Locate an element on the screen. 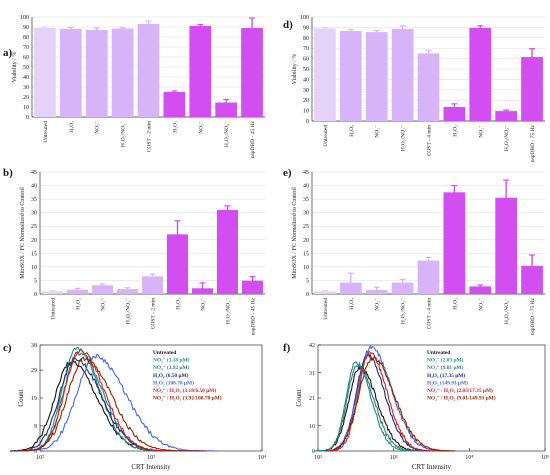 The width and height of the screenshot is (550, 475). category-label-e: COST - 4 min is located at coordinates (430, 313).